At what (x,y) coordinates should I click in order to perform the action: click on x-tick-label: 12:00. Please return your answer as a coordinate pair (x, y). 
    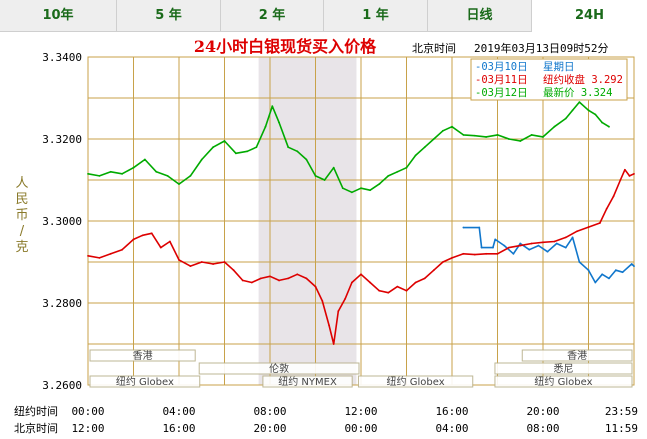
    Looking at the image, I should click on (87, 428).